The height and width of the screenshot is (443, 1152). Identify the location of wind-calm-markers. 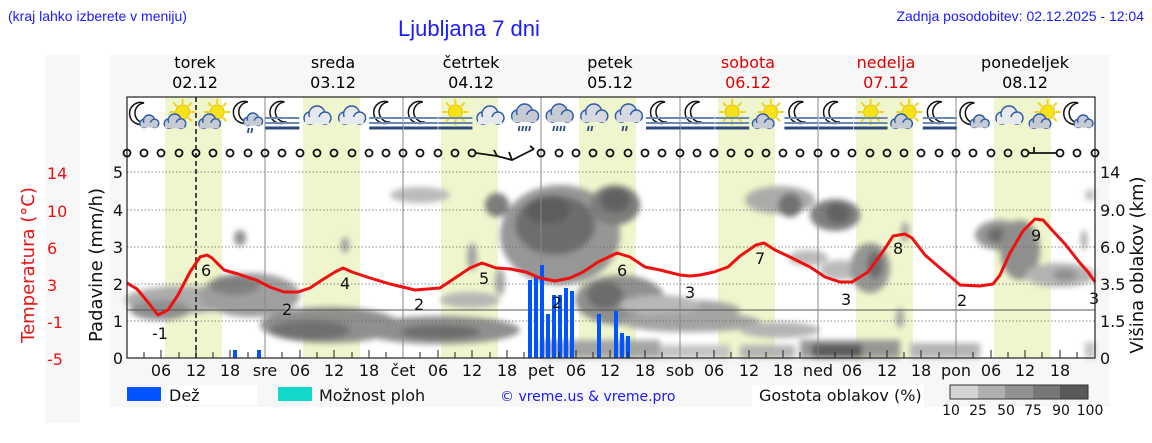
(611, 153).